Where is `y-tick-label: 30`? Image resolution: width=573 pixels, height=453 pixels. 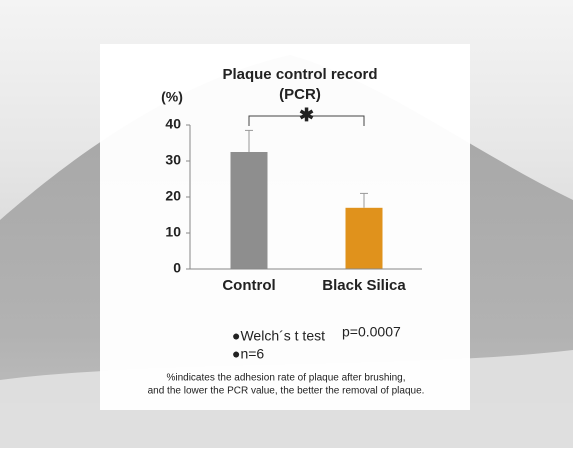 y-tick-label: 30 is located at coordinates (173, 160).